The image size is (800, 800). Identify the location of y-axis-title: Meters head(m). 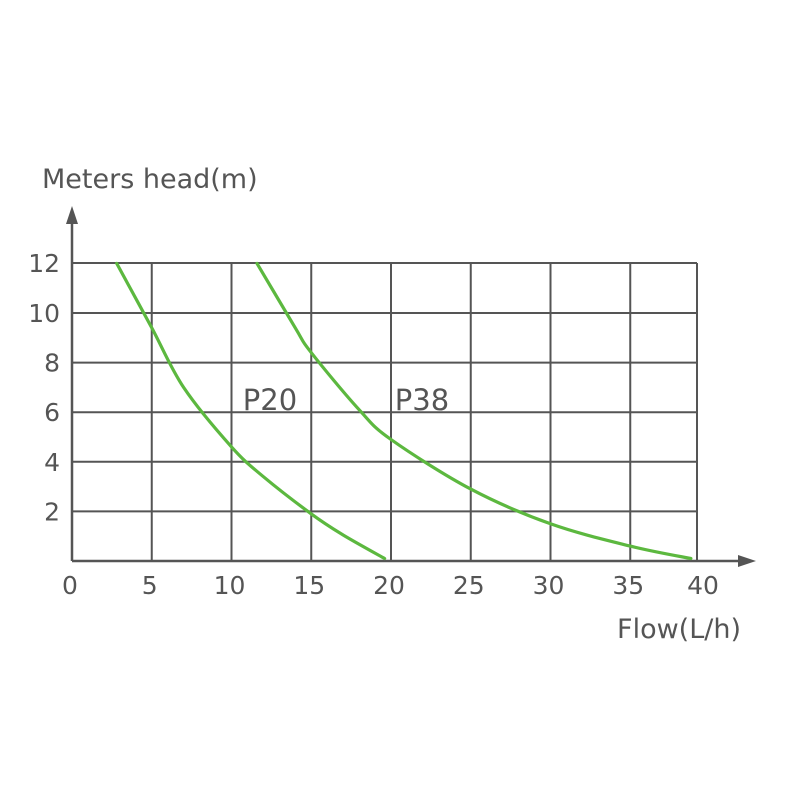
(150, 179).